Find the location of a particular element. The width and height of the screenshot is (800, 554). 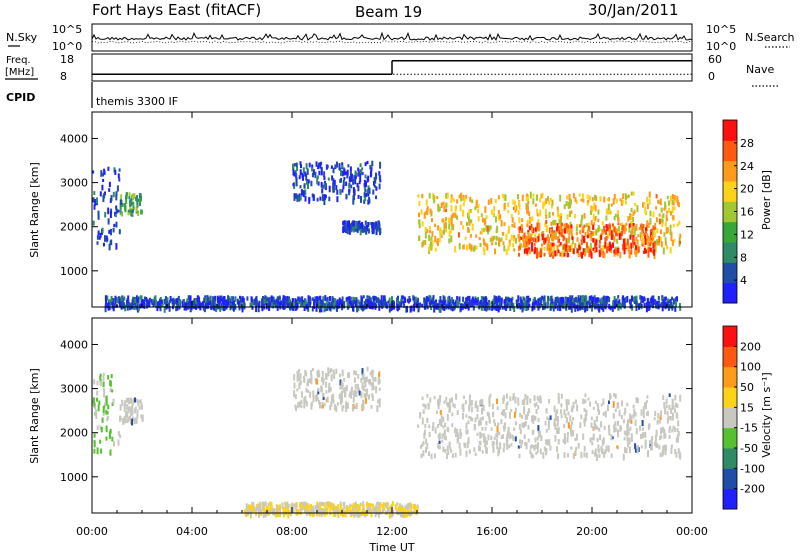

colorbar-swatch is located at coordinates (730, 438).